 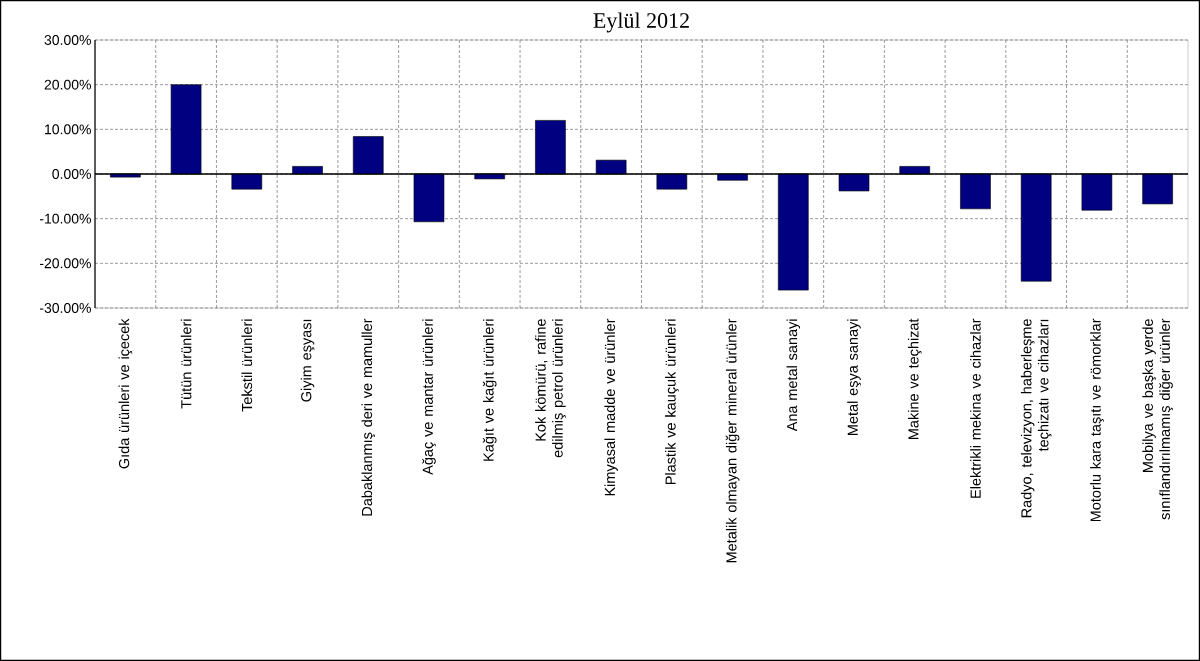 What do you see at coordinates (1097, 420) in the screenshot?
I see `x-tick-label: Motorlu kara taşıtı ve römorklar` at bounding box center [1097, 420].